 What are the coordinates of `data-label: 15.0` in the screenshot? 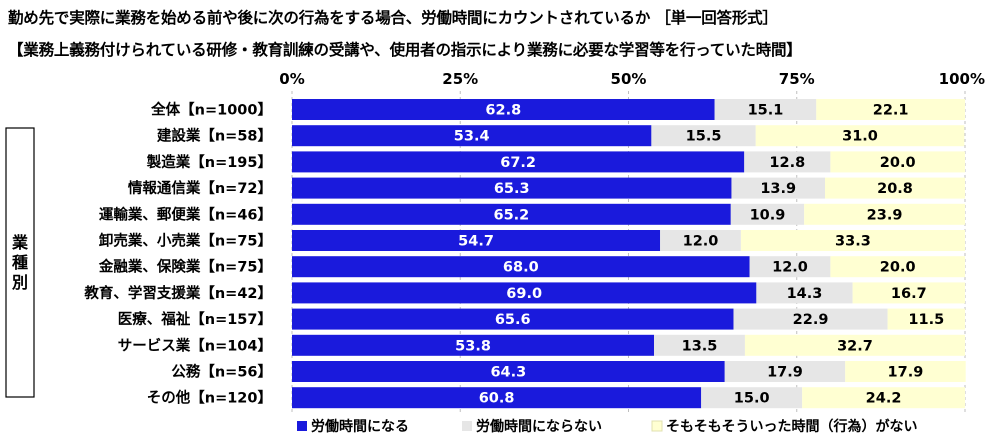 It's located at (752, 399).